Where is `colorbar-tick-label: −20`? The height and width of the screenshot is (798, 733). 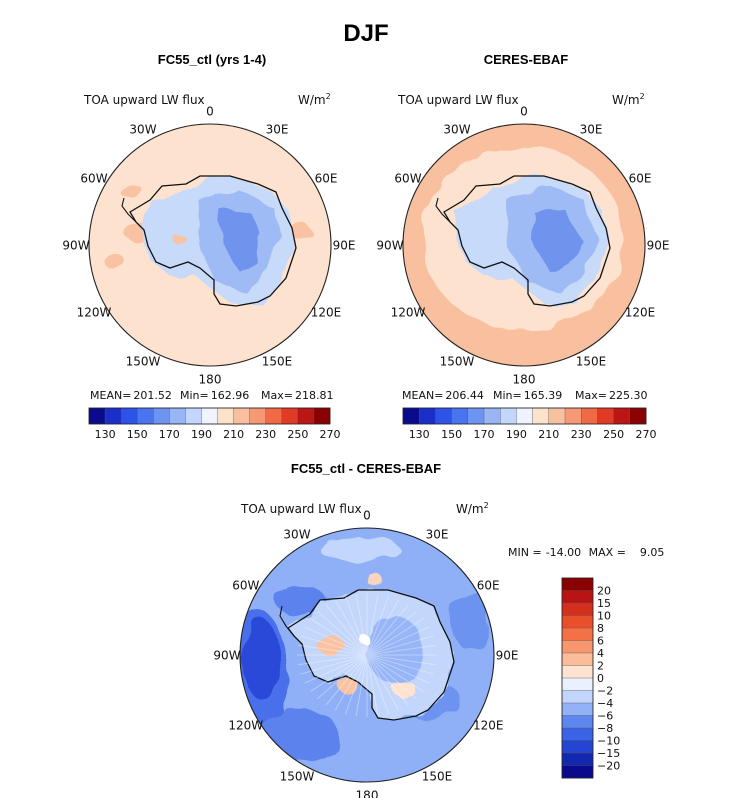
colorbar-tick-label: −20 is located at coordinates (608, 766).